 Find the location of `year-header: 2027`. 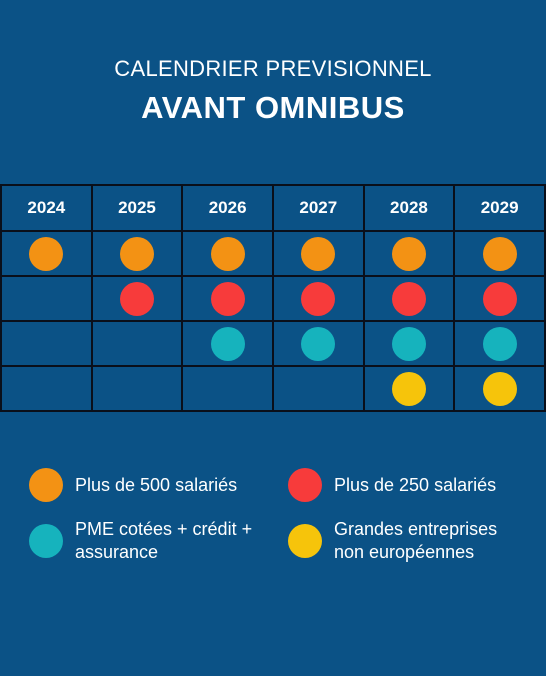

year-header: 2027 is located at coordinates (318, 208).